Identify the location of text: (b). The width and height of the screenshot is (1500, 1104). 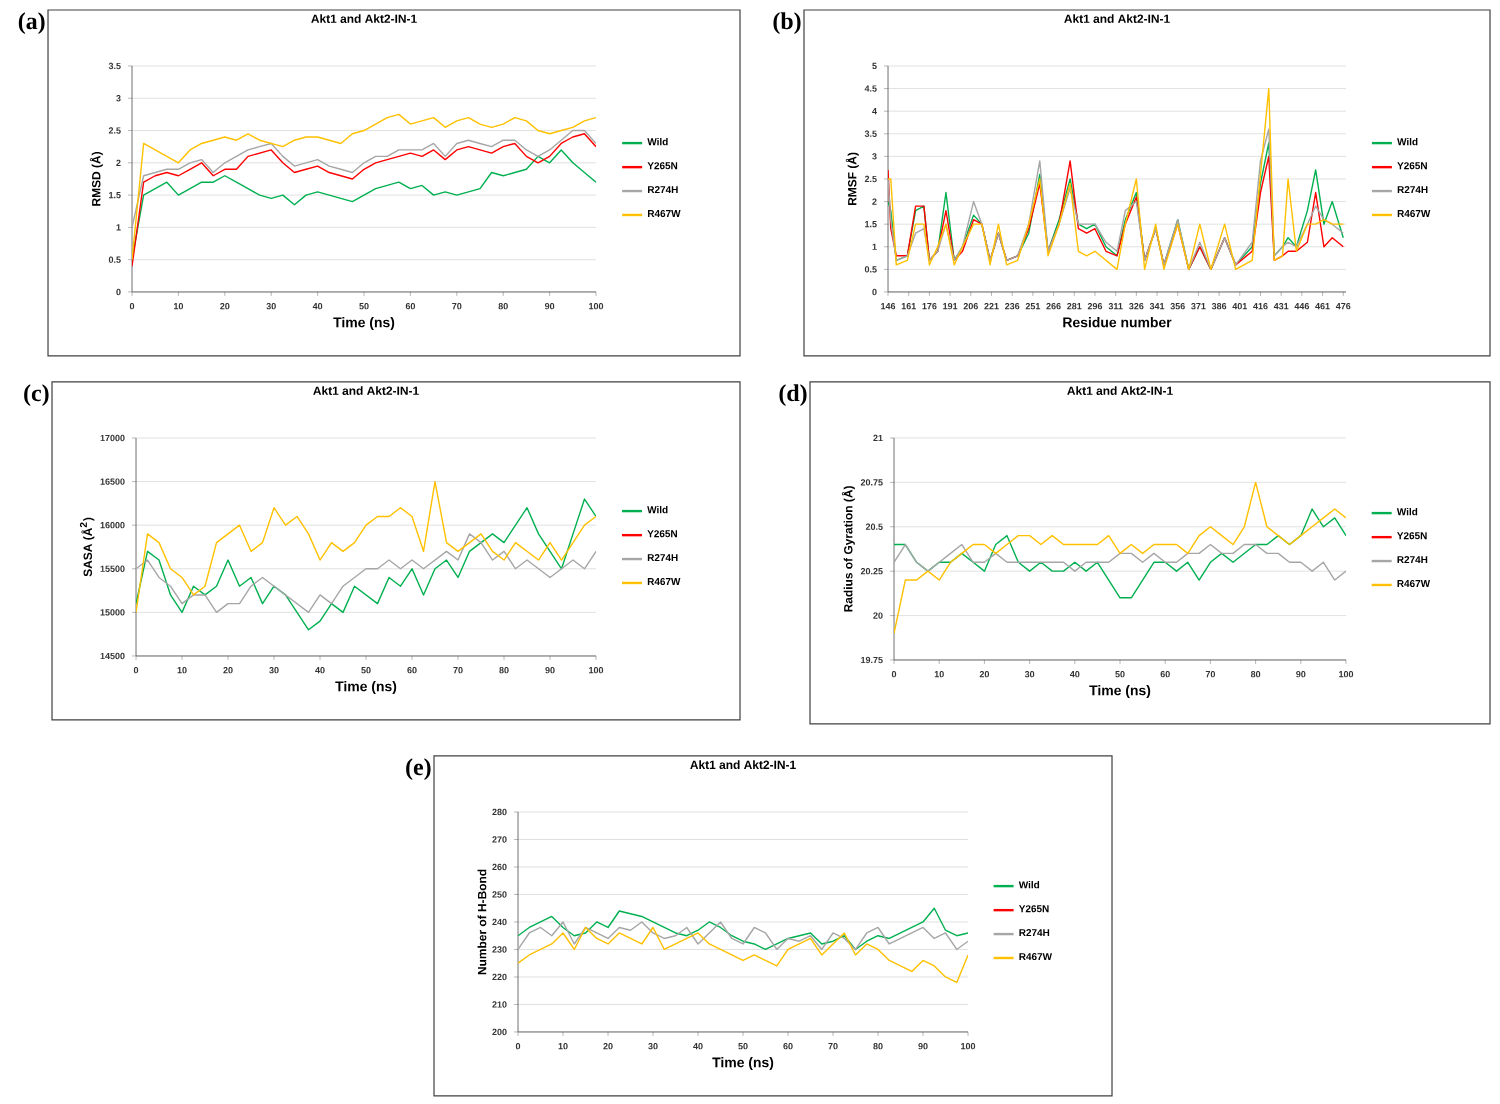
(787, 23).